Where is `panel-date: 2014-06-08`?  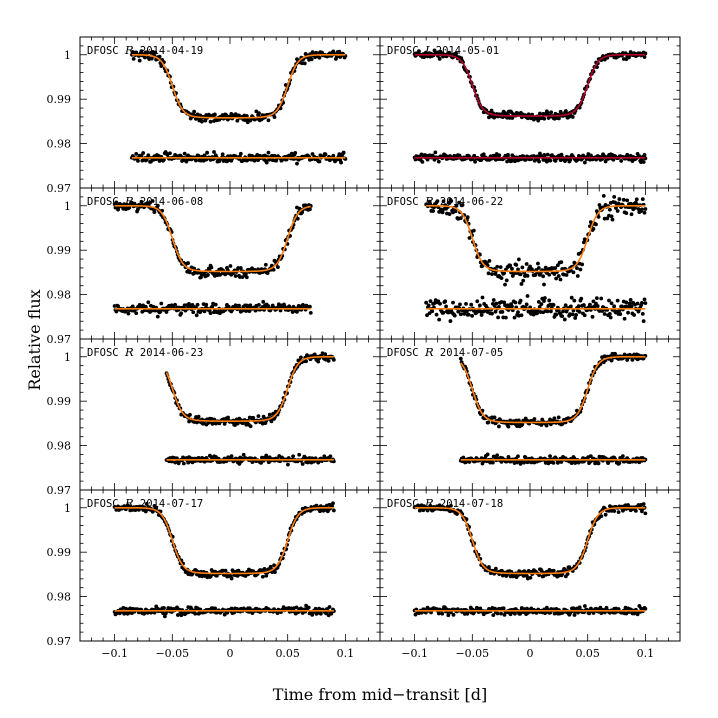
panel-date: 2014-06-08 is located at coordinates (169, 202).